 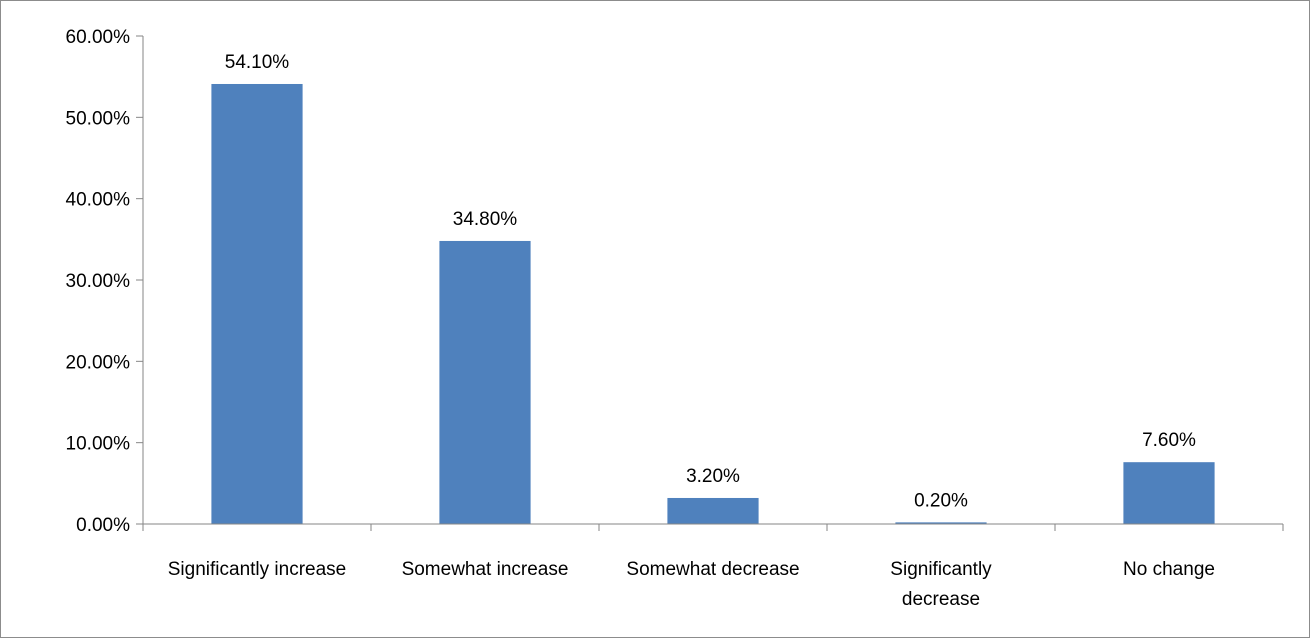 I want to click on y-tick-label: 20.00%, so click(x=98, y=362).